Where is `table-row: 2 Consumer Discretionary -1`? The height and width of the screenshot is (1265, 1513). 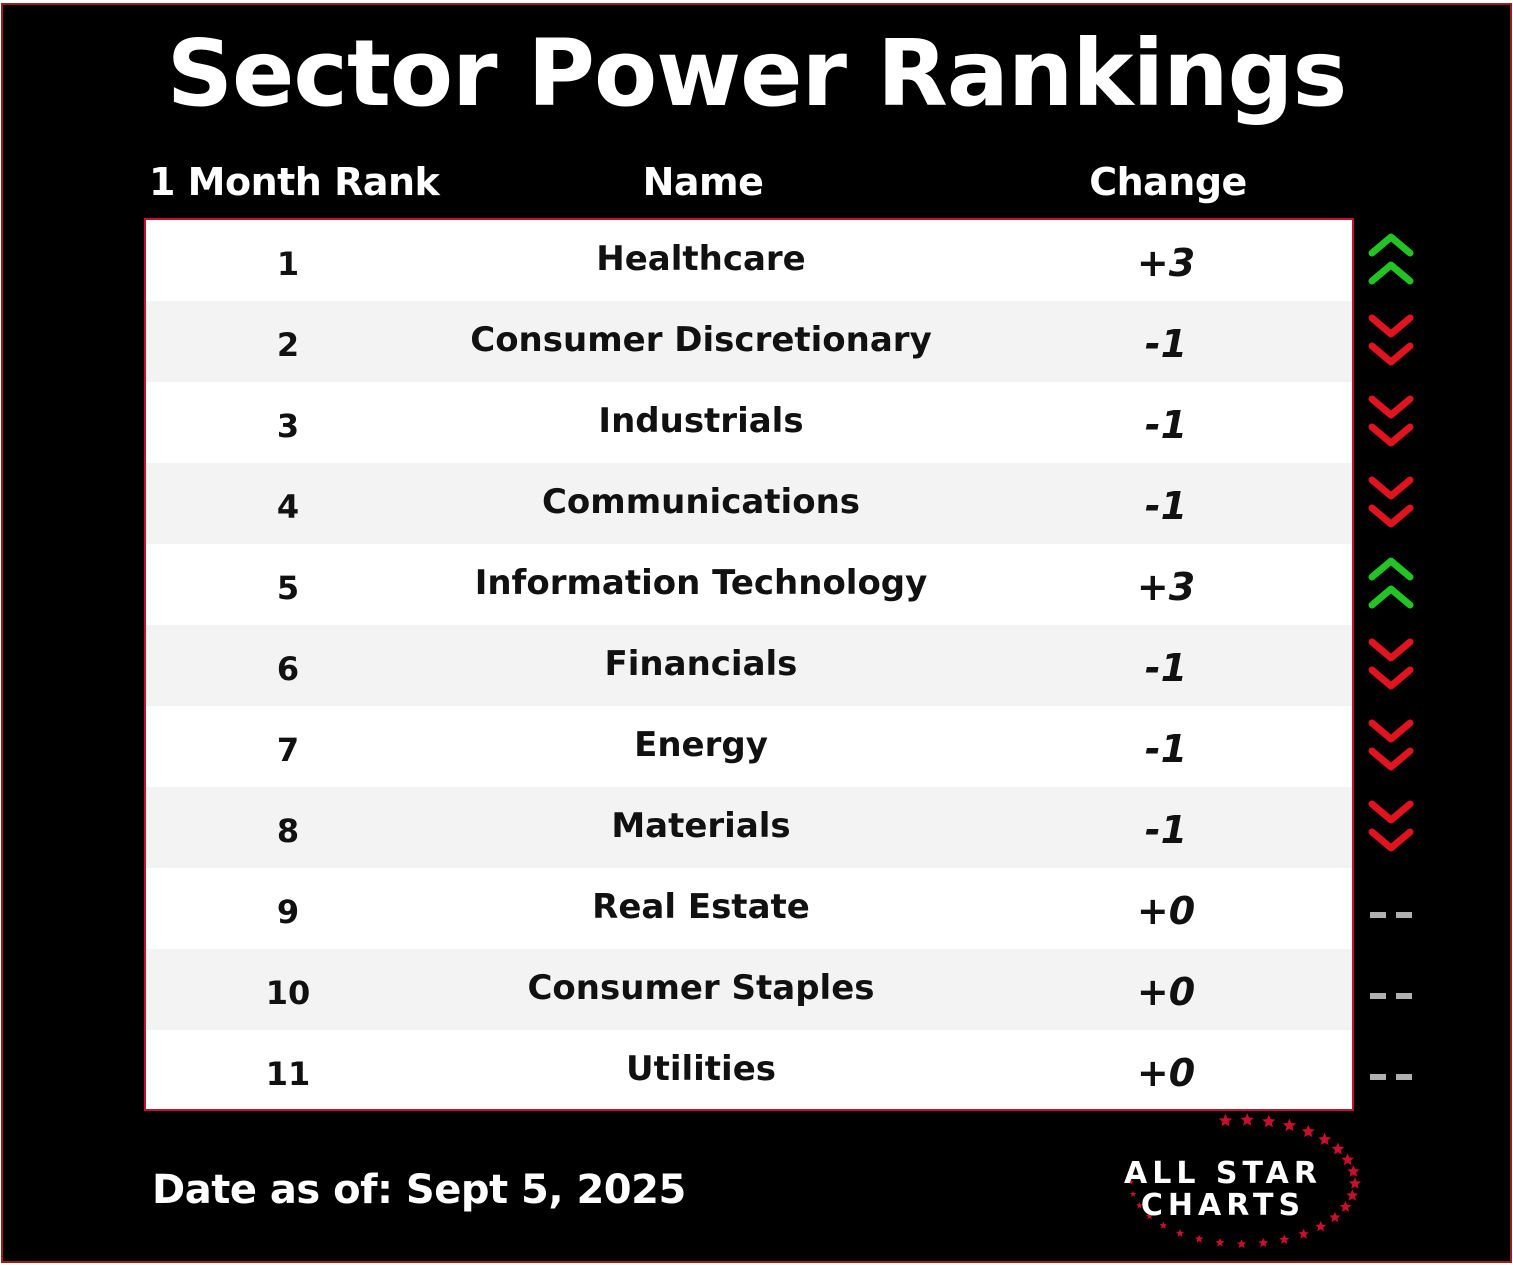
table-row: 2 Consumer Discretionary -1 is located at coordinates (749, 341).